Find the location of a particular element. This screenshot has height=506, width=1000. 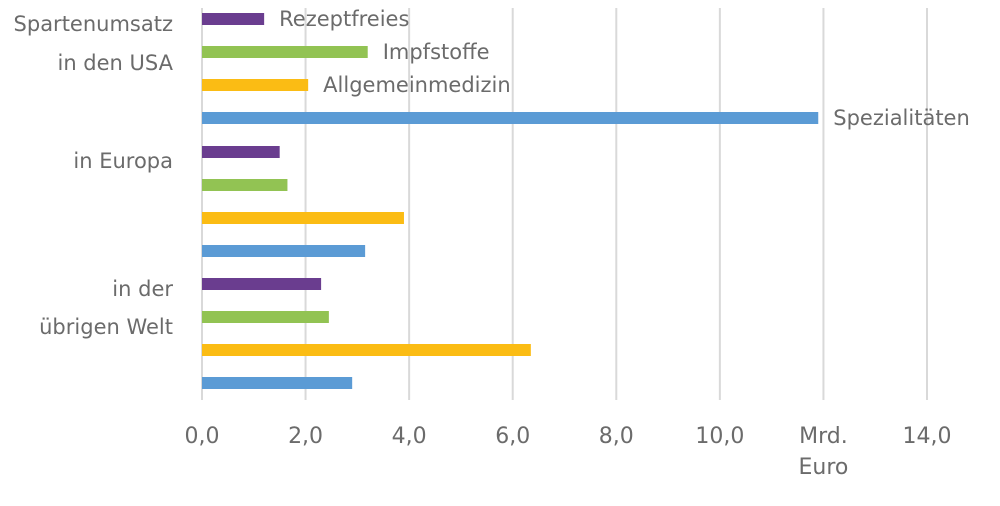

x-tick-label-6-line2: Euro is located at coordinates (823, 467).